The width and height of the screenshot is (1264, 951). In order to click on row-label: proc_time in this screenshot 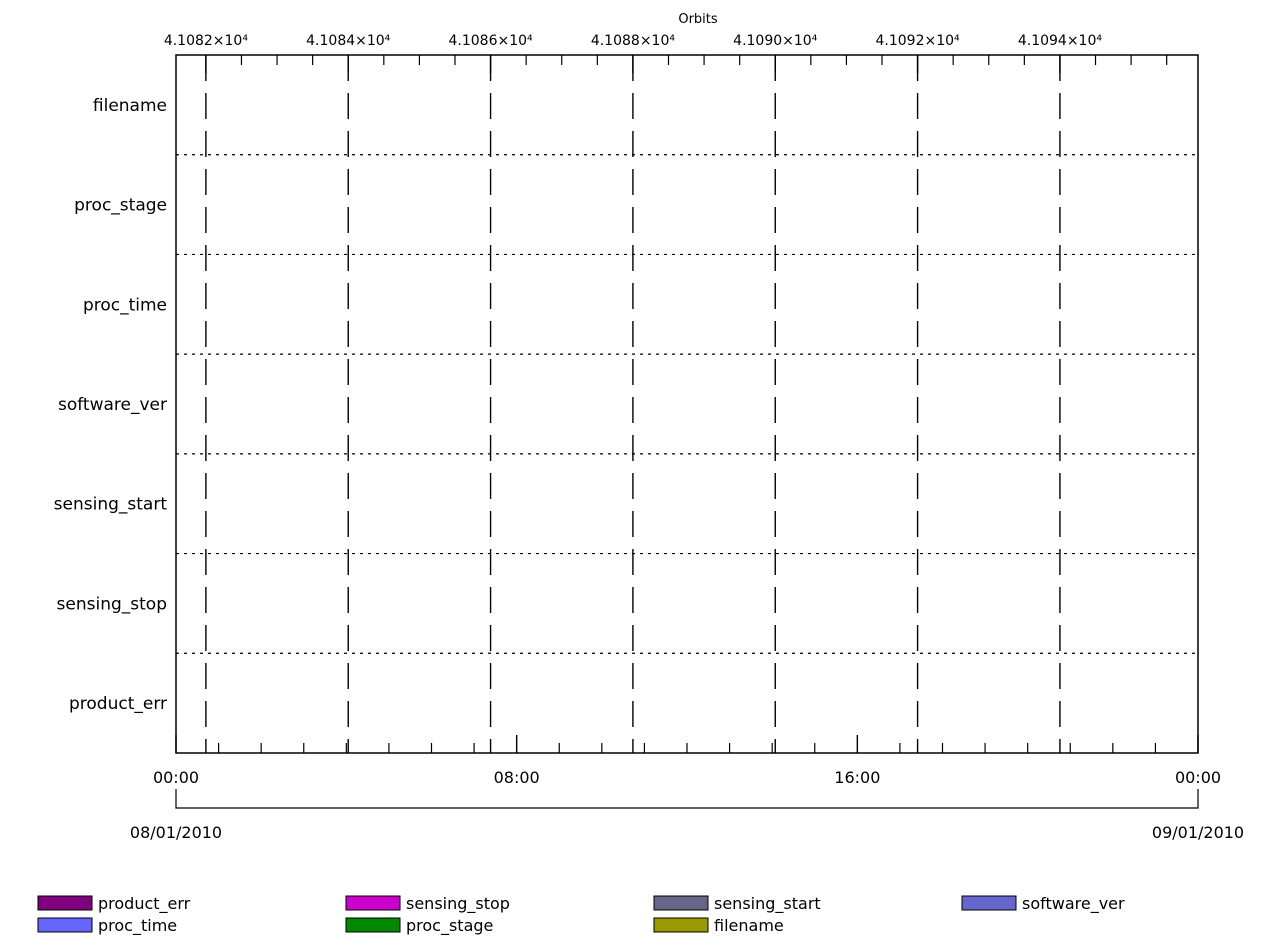, I will do `click(125, 305)`.